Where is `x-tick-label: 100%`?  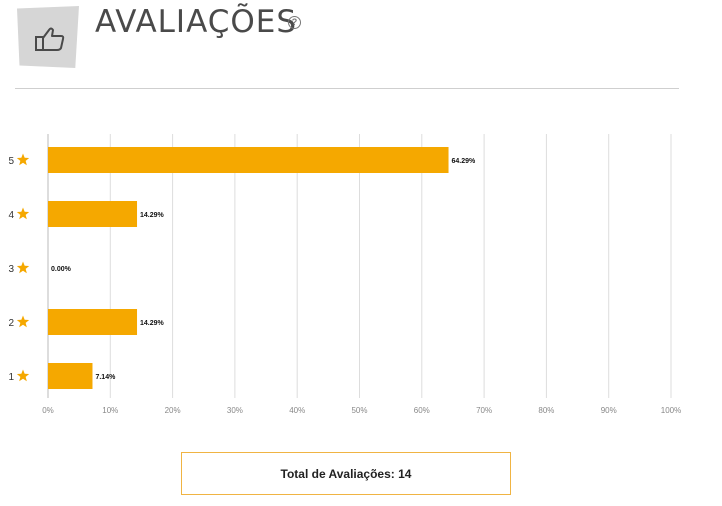 x-tick-label: 100% is located at coordinates (671, 410).